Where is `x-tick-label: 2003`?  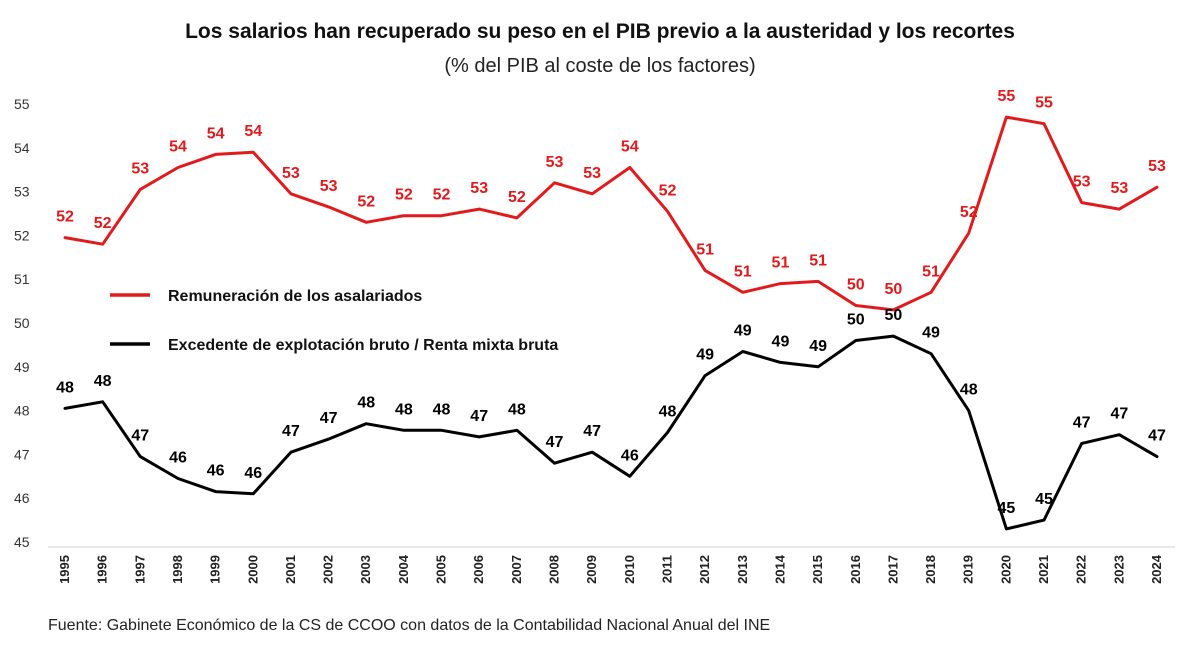 x-tick-label: 2003 is located at coordinates (365, 569).